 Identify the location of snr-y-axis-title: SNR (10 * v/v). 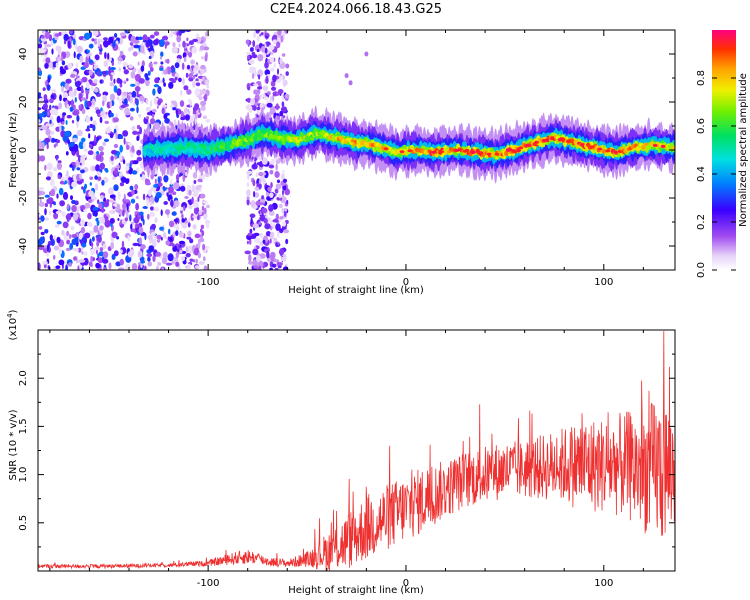
(13, 444).